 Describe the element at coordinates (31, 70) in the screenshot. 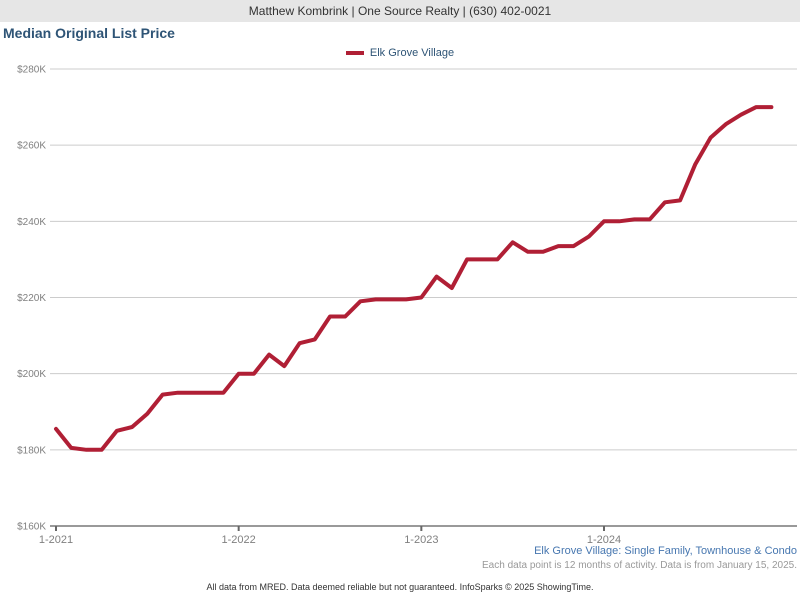

I see `y-tick-label: $280K` at that location.